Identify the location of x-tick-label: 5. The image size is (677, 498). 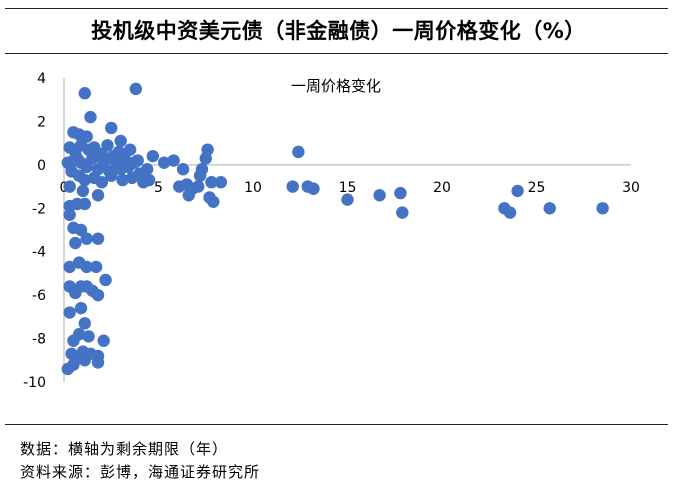
(158, 188).